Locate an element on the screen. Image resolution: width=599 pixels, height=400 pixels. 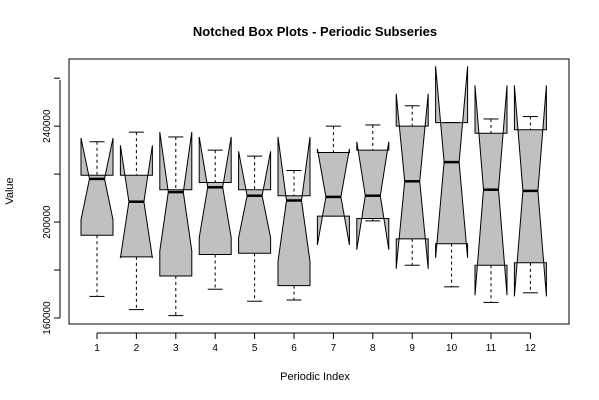
x-tick-label: 6 is located at coordinates (294, 348).